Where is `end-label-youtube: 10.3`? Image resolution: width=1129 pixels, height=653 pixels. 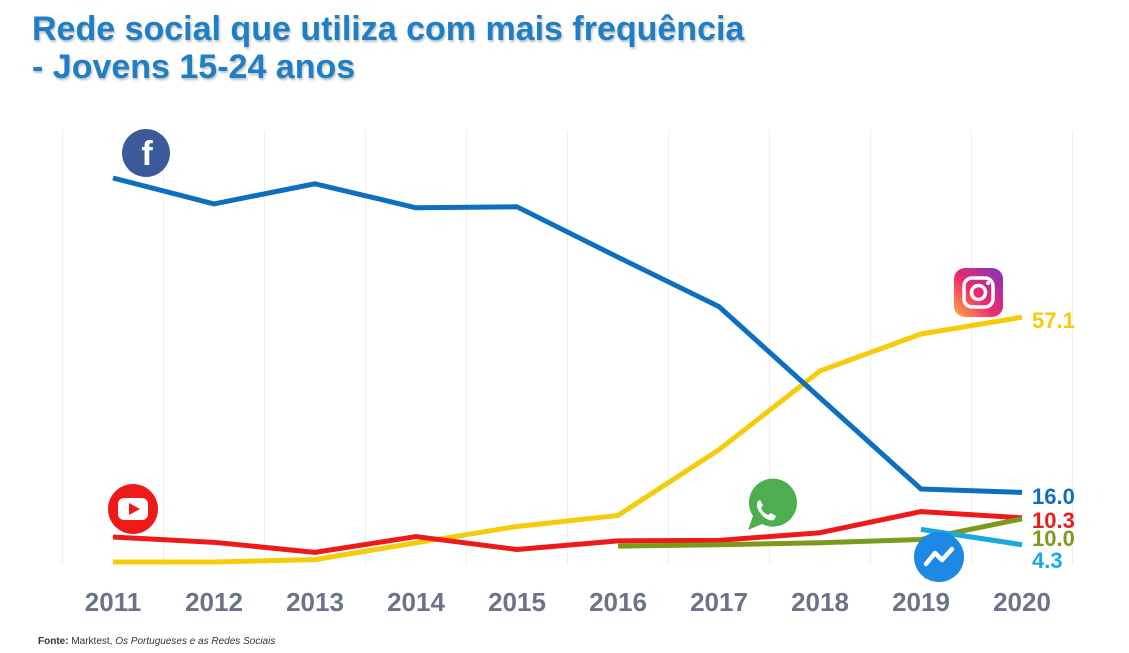 end-label-youtube: 10.3 is located at coordinates (1053, 520).